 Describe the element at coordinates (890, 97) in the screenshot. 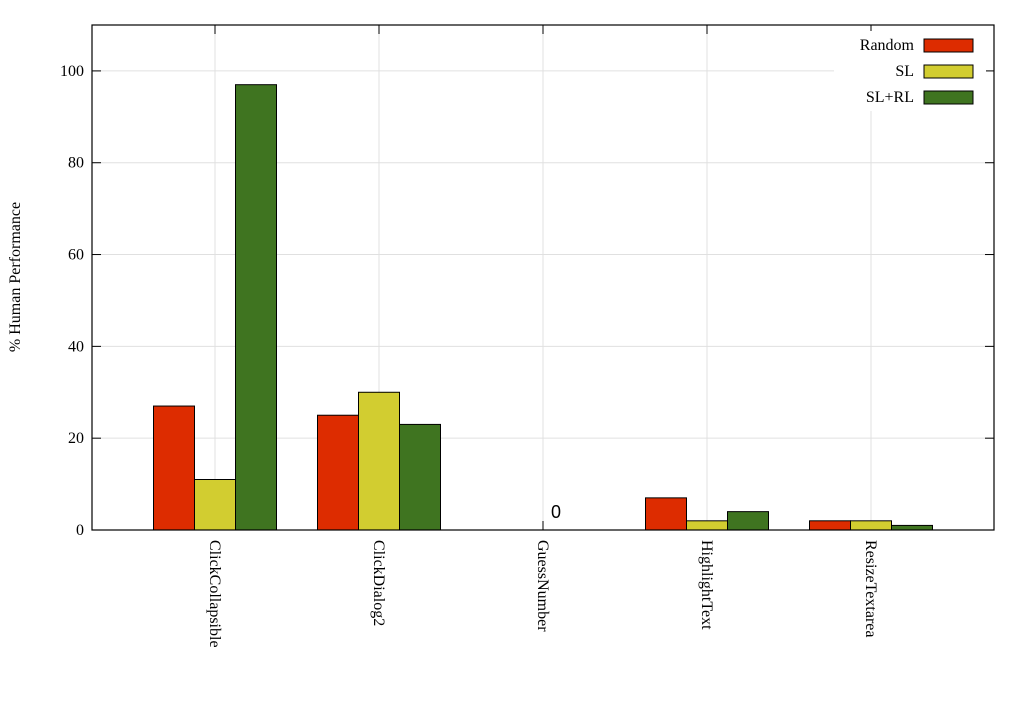

I see `legend-label: SL+RL` at that location.